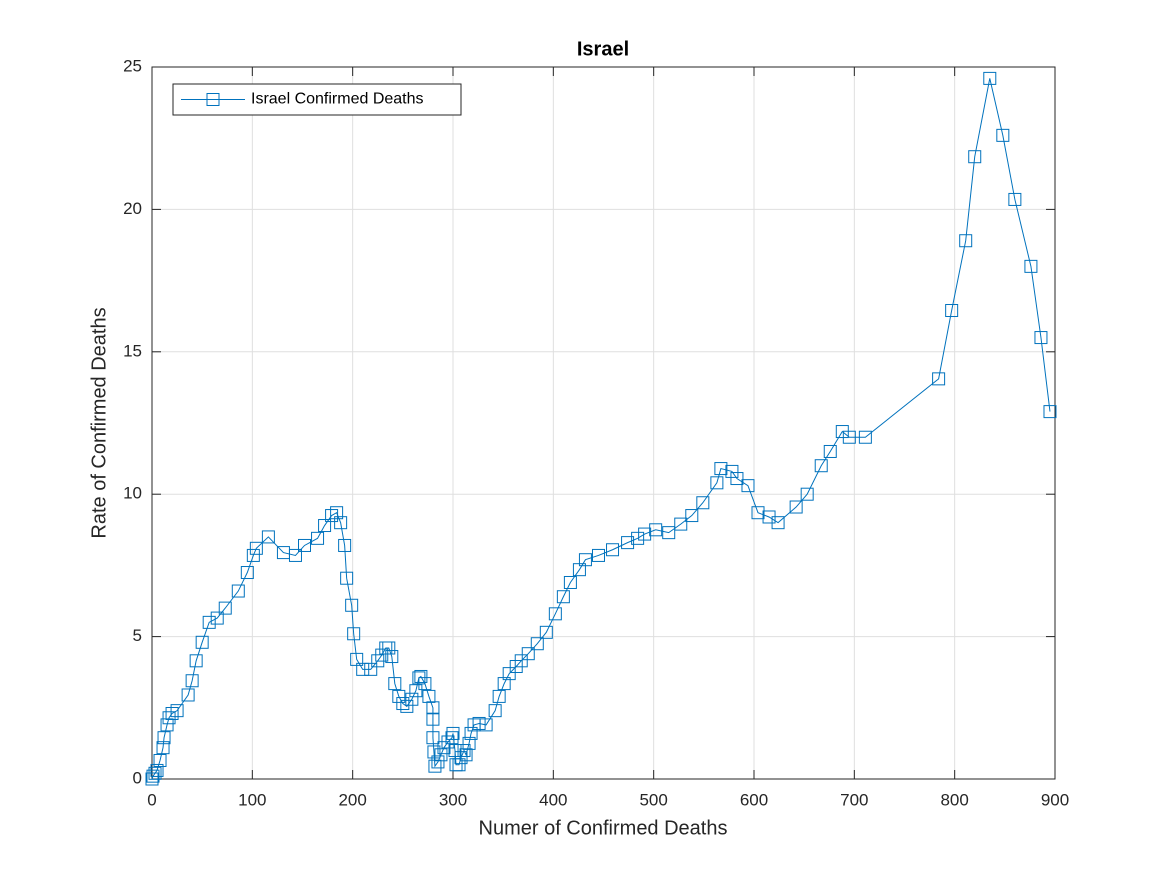  I want to click on y-tick-label: 5, so click(137, 635).